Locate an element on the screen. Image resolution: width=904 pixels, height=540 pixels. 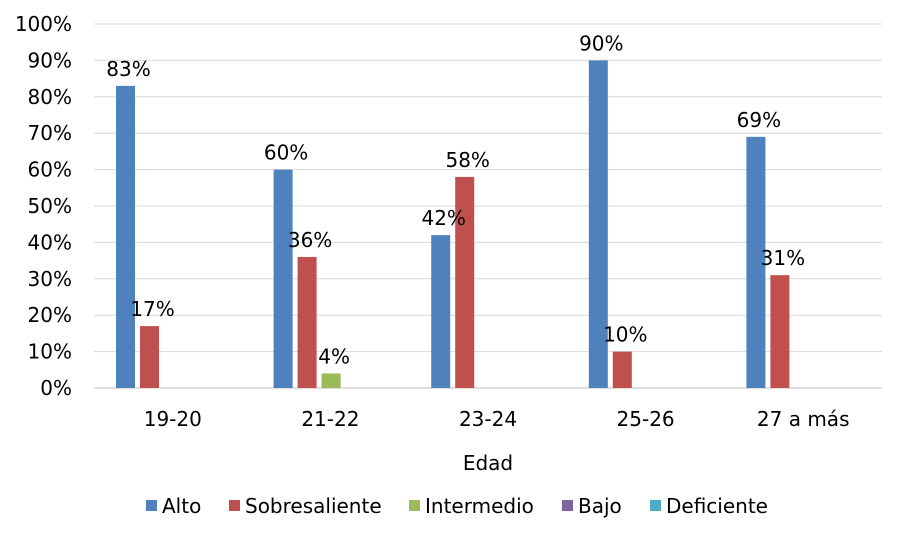
x-axis-ticks: 19-20 21-22 23-24 25-26 27 a más is located at coordinates (497, 419).